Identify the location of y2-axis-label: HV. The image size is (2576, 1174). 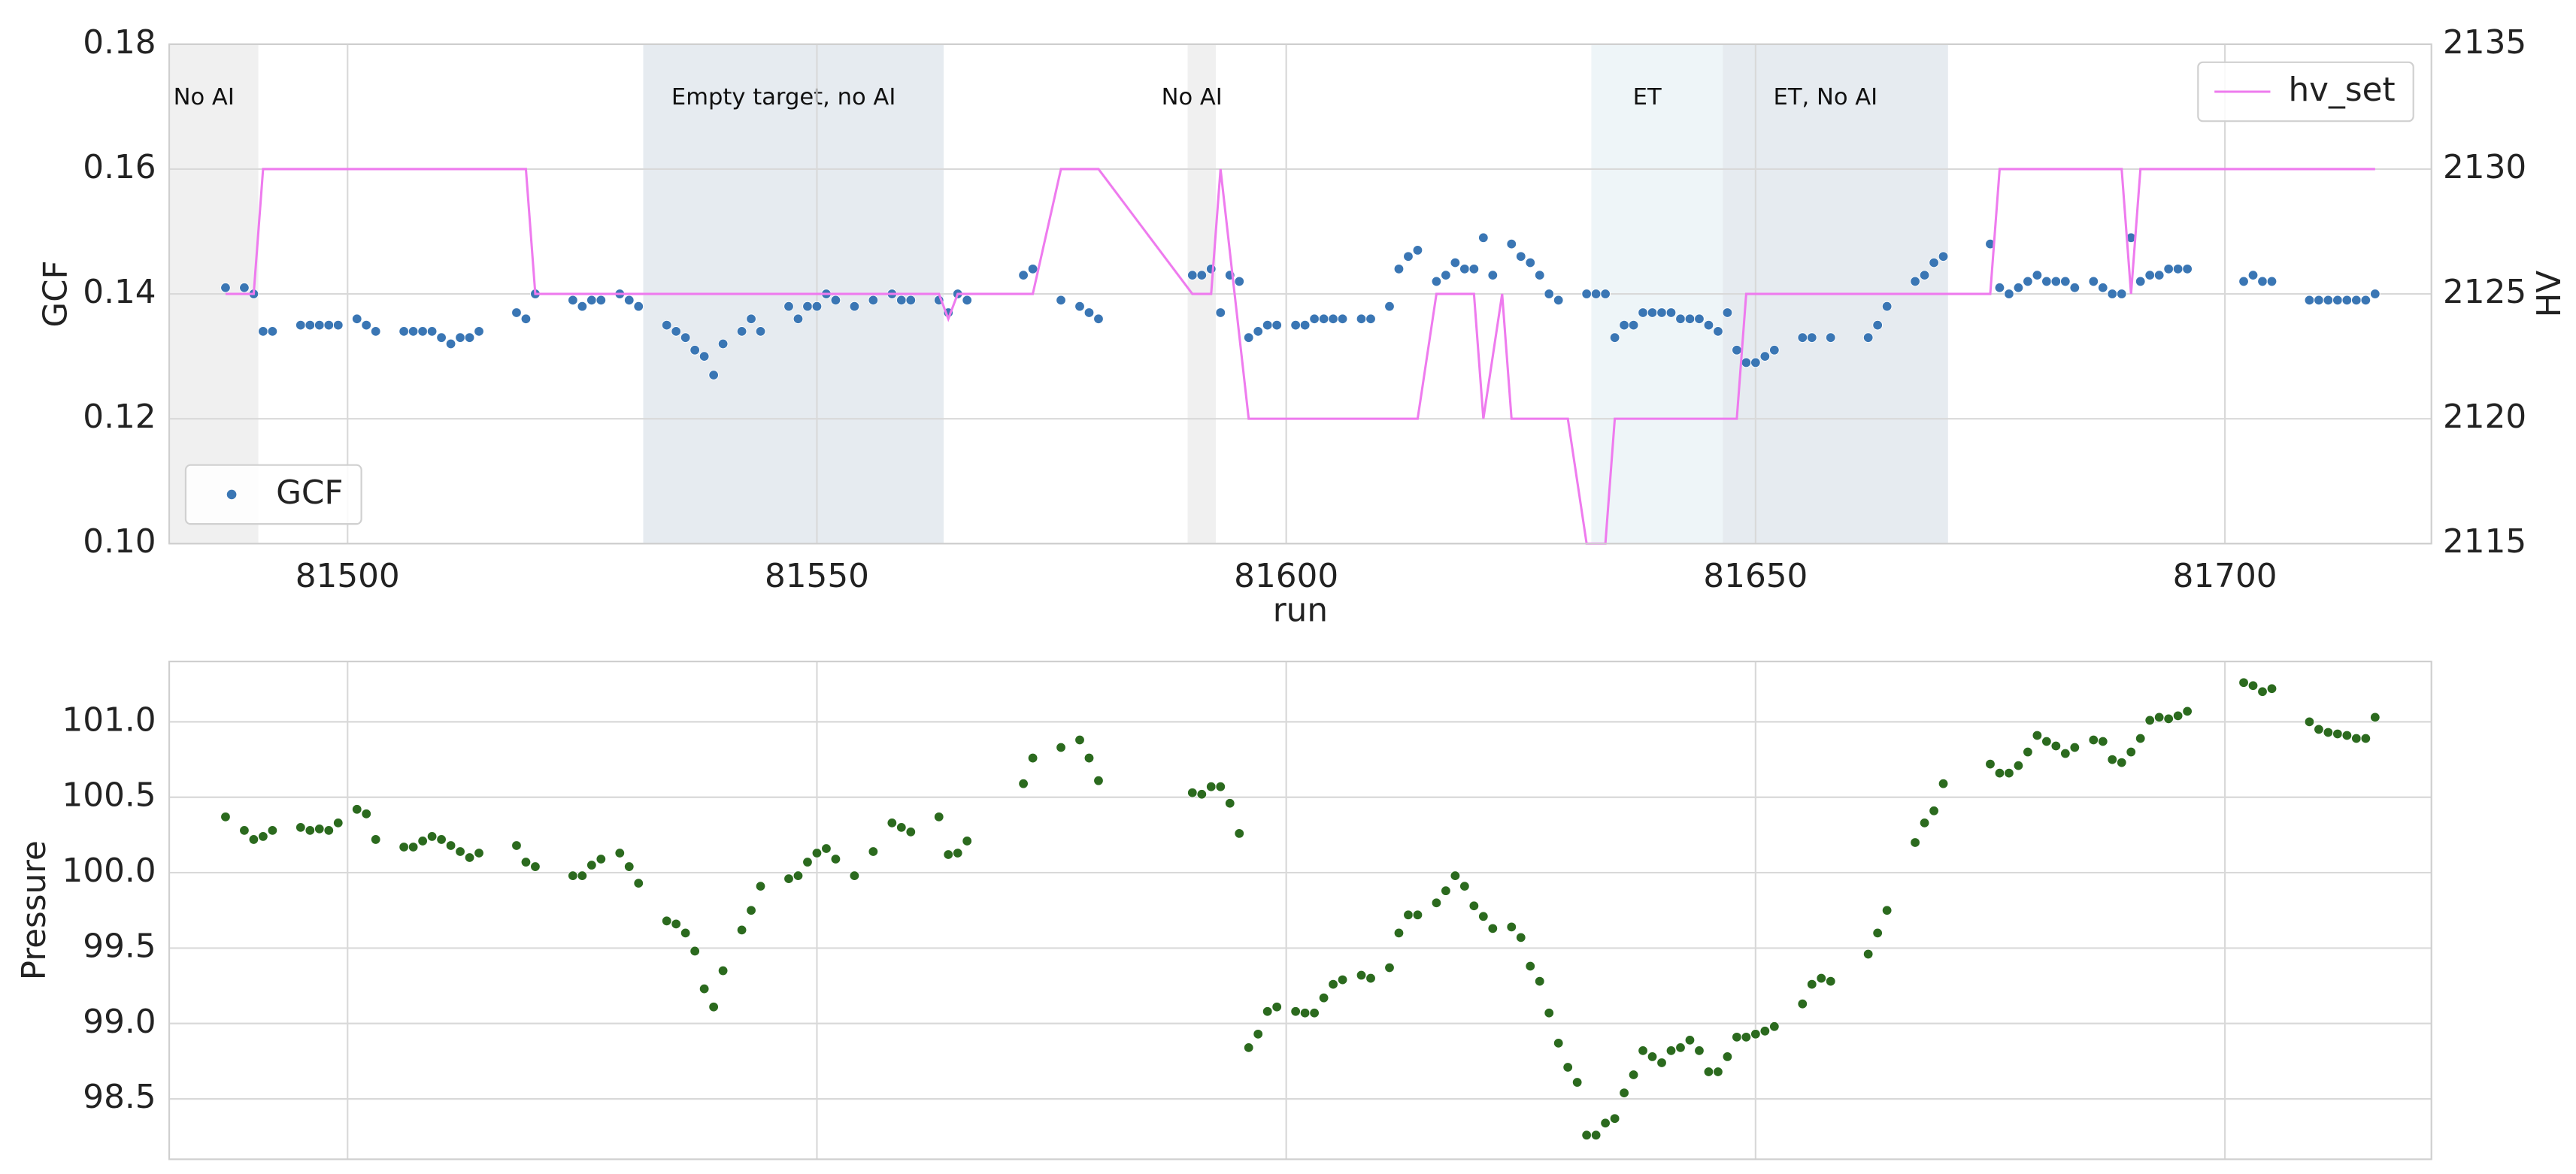
(2549, 294).